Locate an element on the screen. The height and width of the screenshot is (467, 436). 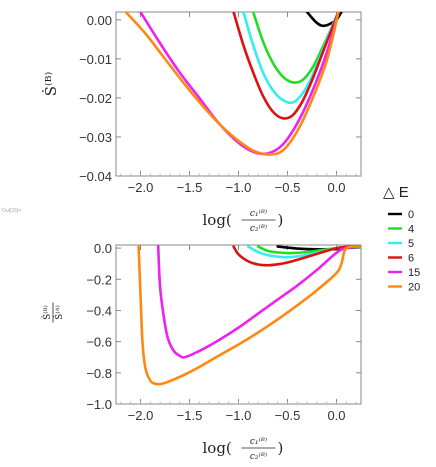
legend-label-15: 15 is located at coordinates (414, 273).